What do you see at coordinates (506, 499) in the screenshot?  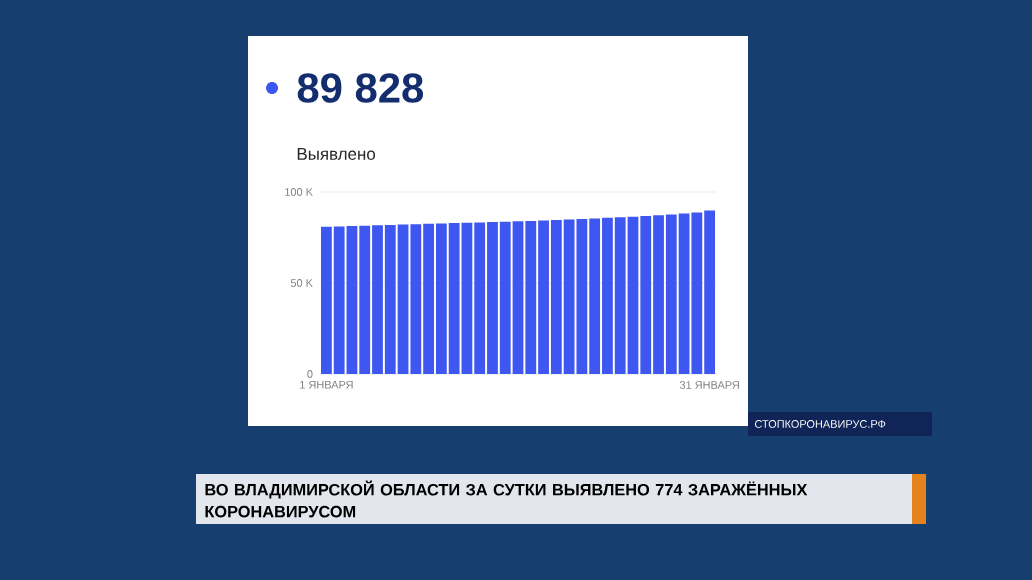 I see `text: ВО ВЛАДИМИРСКОЙ ОБЛАСТИ ЗА СУТКИ ВЫЯВЛЕНО 774 ЗАРАЖЁННЫХ КОРОНАВИРУСОМ` at bounding box center [506, 499].